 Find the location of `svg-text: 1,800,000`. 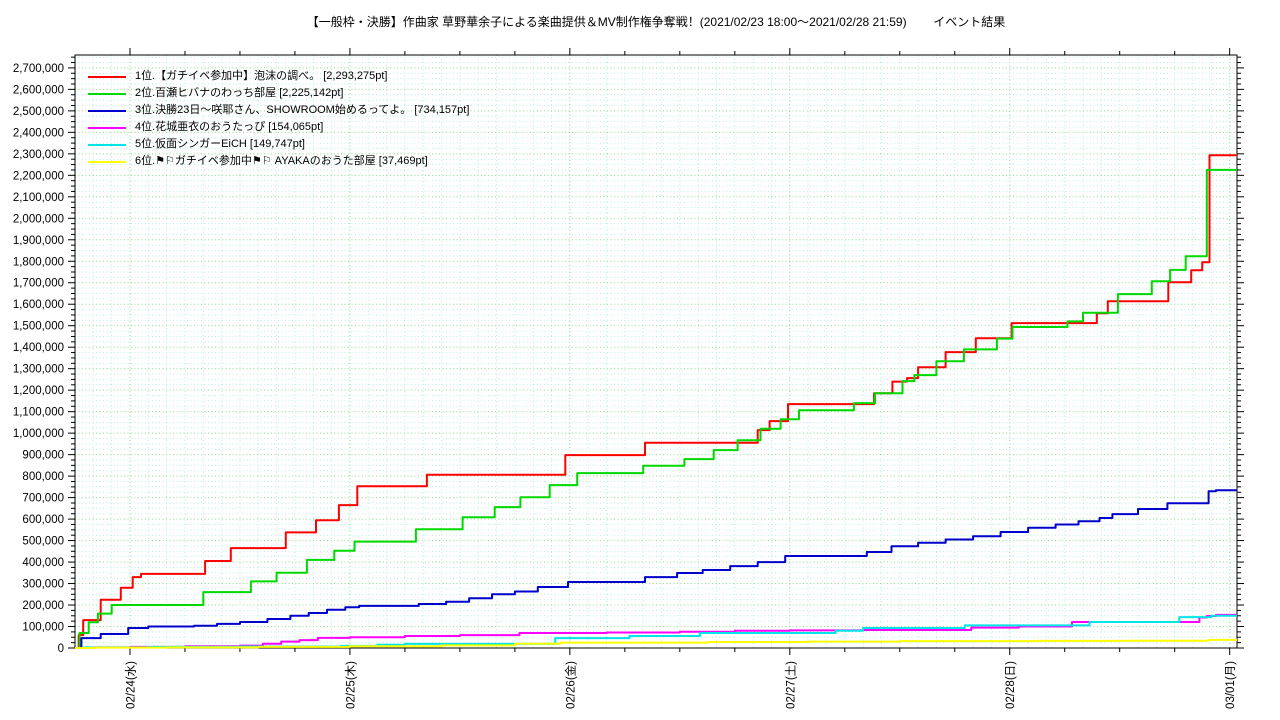

svg-text: 1,800,000 is located at coordinates (38, 262).